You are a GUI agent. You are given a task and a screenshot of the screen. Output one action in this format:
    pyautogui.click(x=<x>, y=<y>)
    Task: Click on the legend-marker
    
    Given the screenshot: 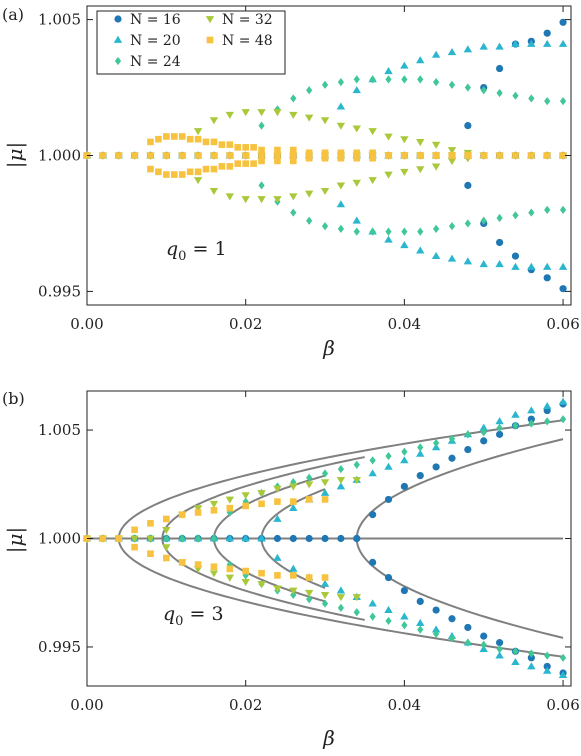 What is the action you would take?
    pyautogui.click(x=118, y=39)
    